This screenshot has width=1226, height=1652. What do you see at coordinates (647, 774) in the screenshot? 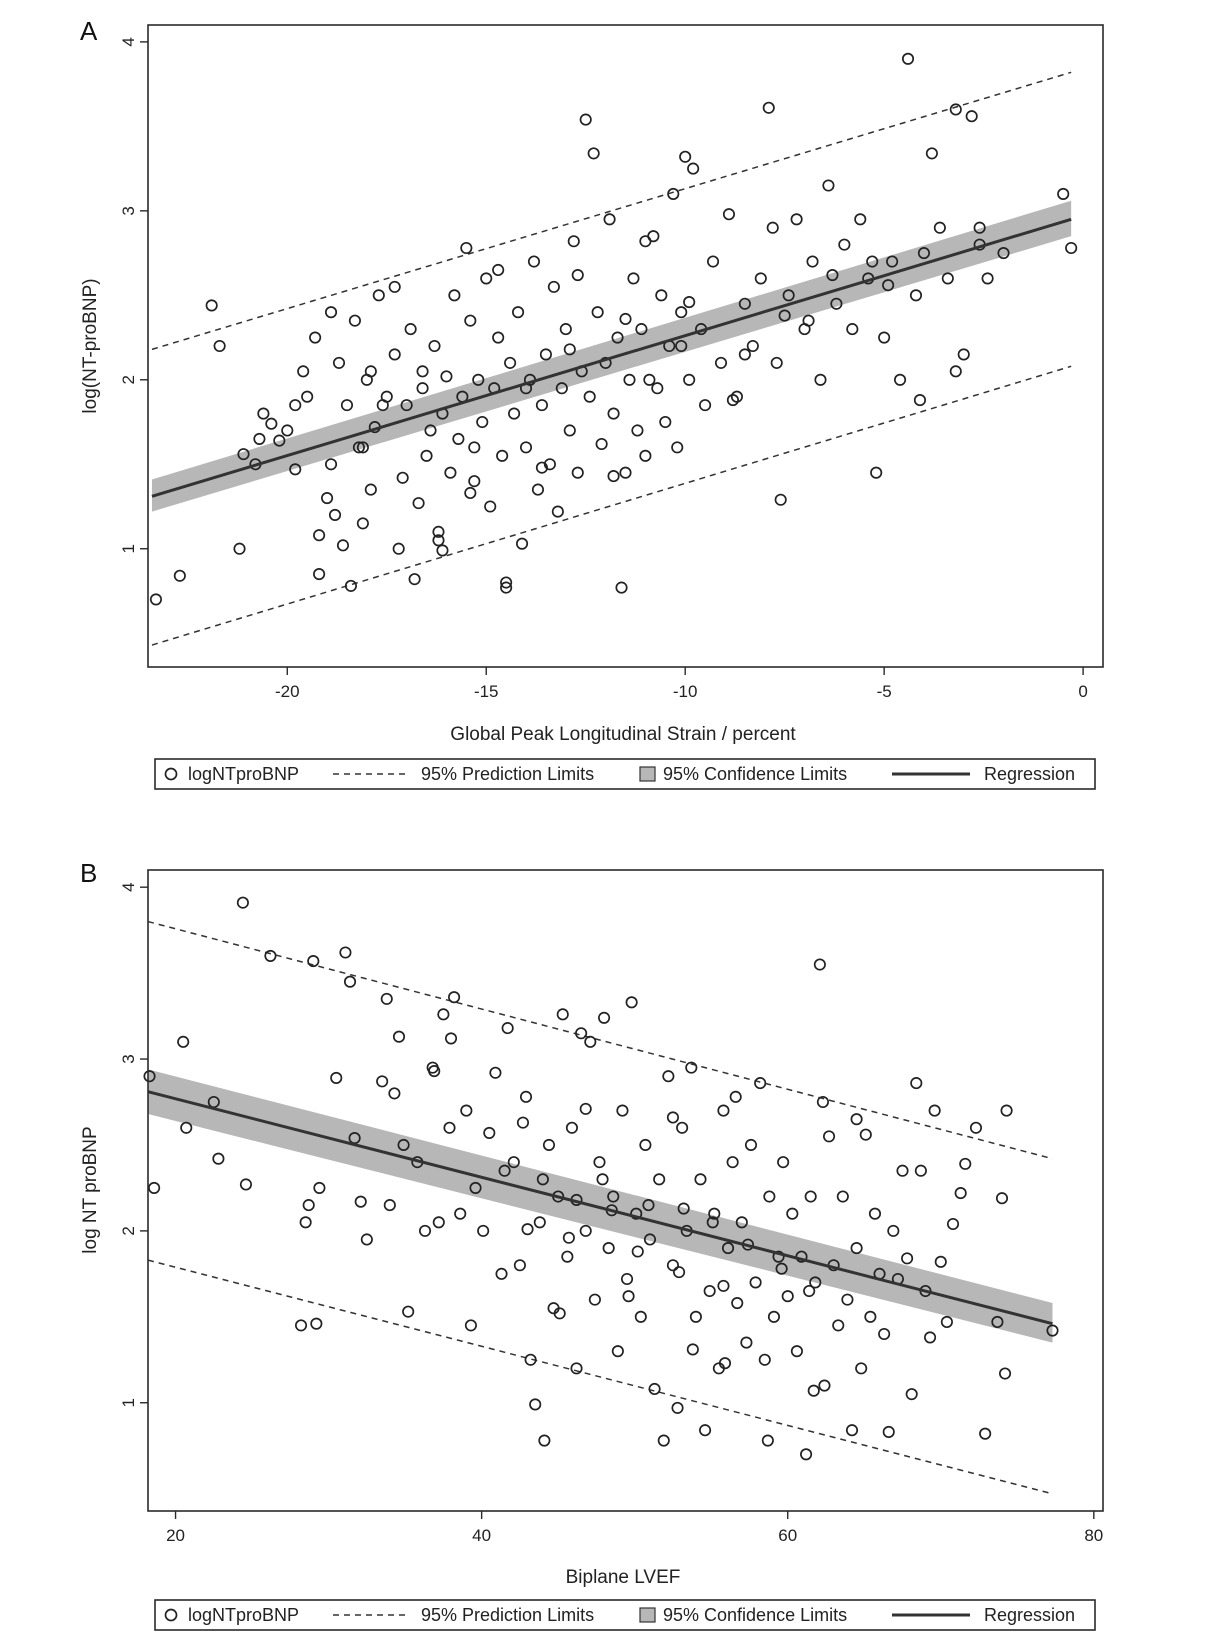
I see `legend-marker-confidence-a` at bounding box center [647, 774].